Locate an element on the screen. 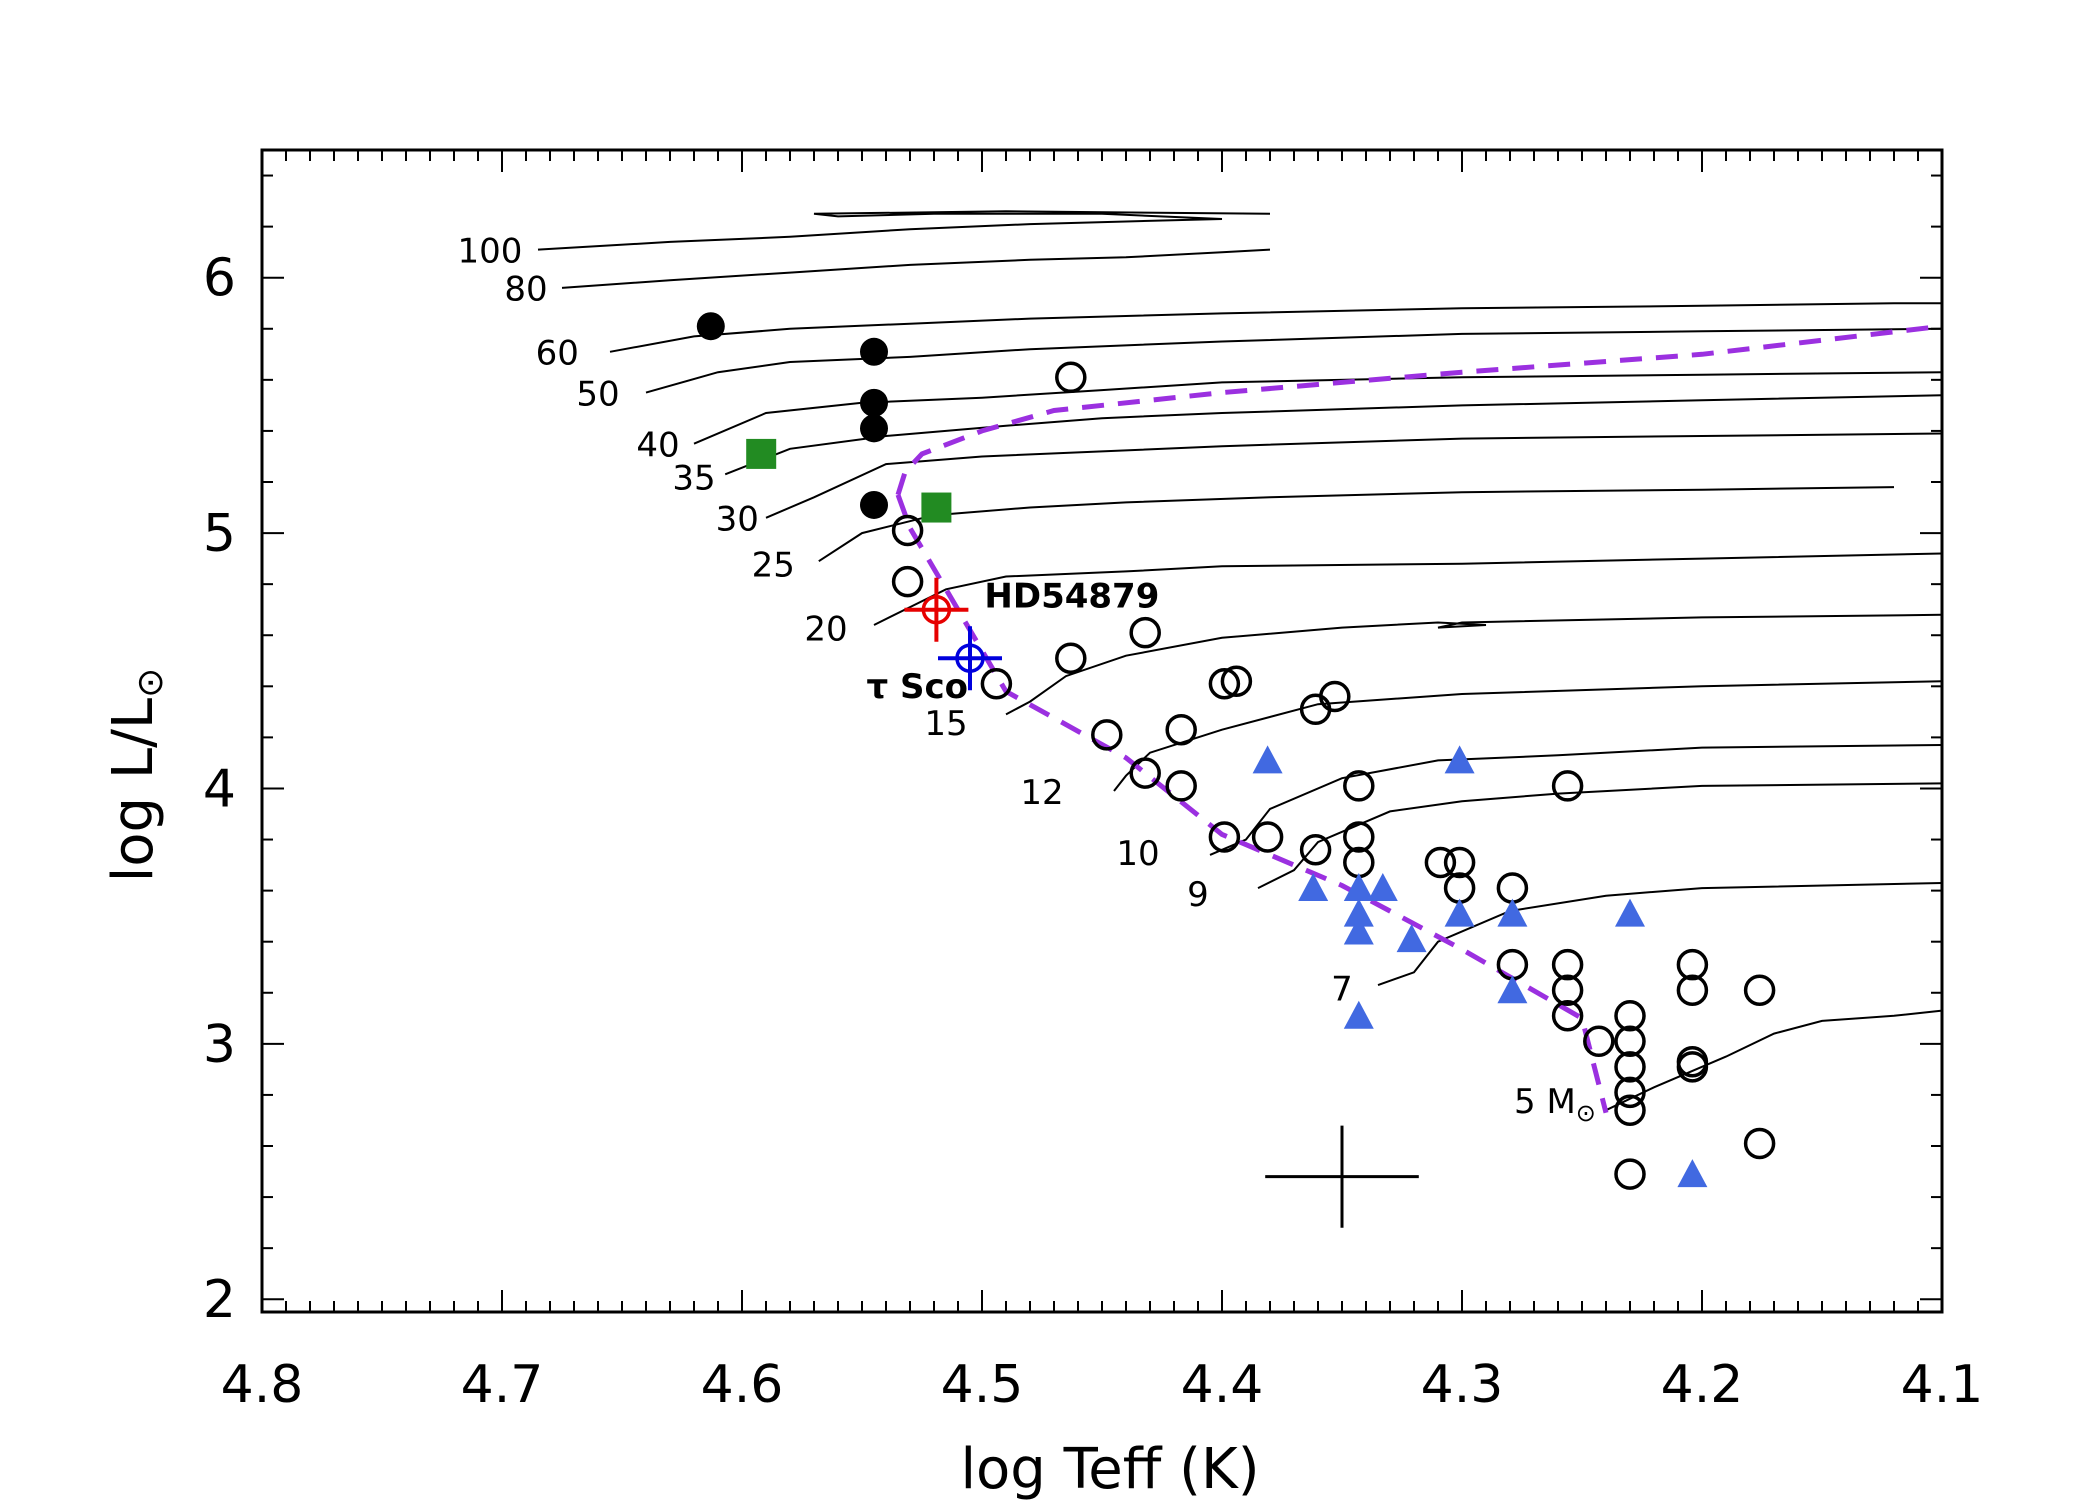 The height and width of the screenshot is (1500, 2100). track-label-suffix: ⊙ is located at coordinates (1586, 1113).